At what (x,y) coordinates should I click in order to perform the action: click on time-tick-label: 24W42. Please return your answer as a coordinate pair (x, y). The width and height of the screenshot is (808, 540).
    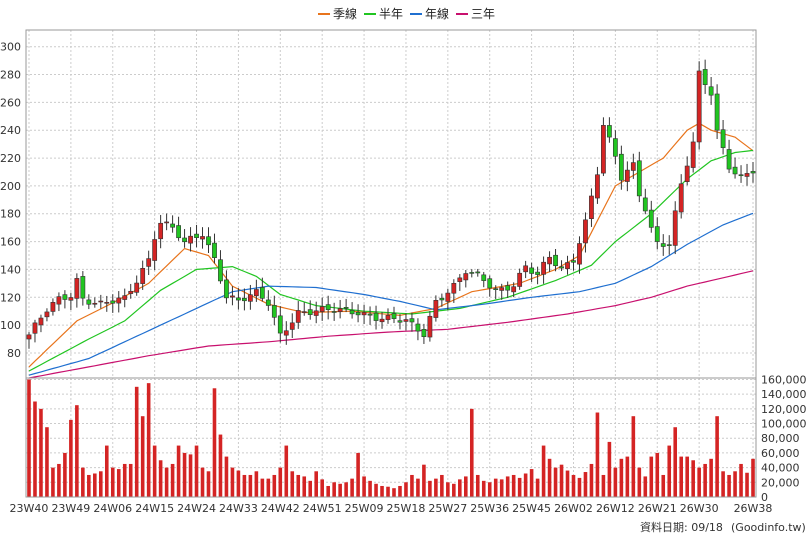
    Looking at the image, I should click on (280, 508).